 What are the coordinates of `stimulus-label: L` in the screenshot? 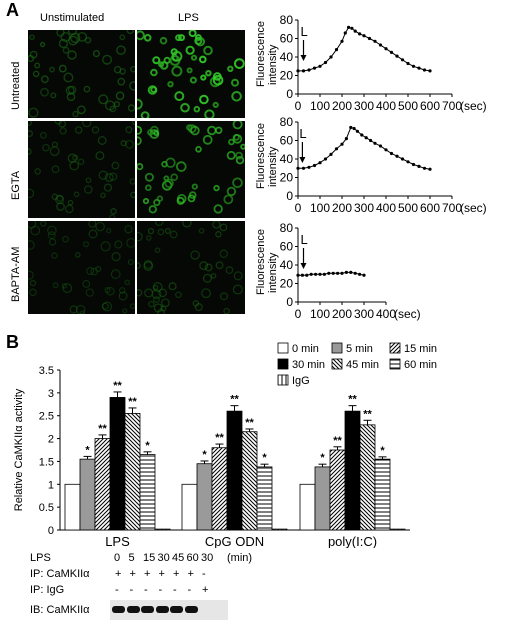 It's located at (304, 239).